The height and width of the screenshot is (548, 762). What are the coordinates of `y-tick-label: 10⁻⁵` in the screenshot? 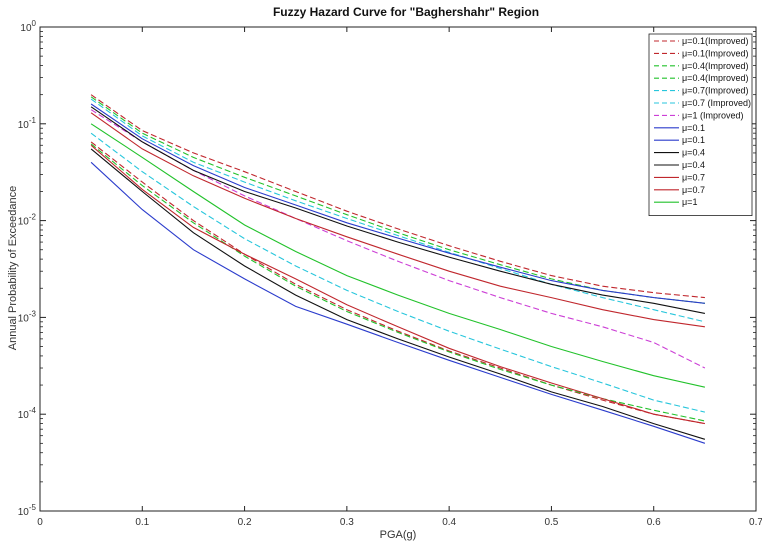 It's located at (27, 510).